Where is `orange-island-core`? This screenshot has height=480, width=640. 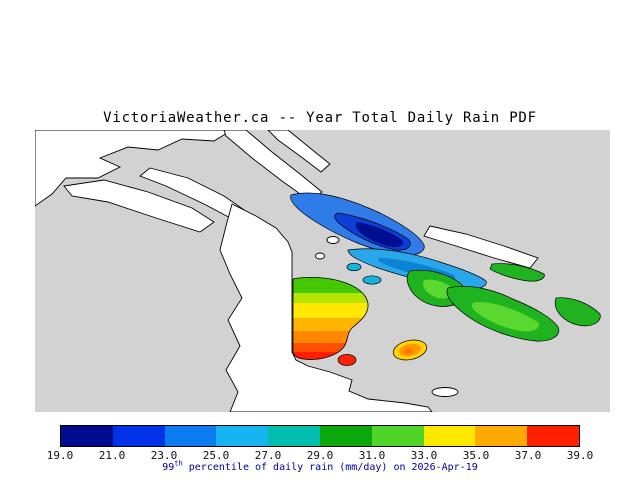
orange-island-core is located at coordinates (408, 351).